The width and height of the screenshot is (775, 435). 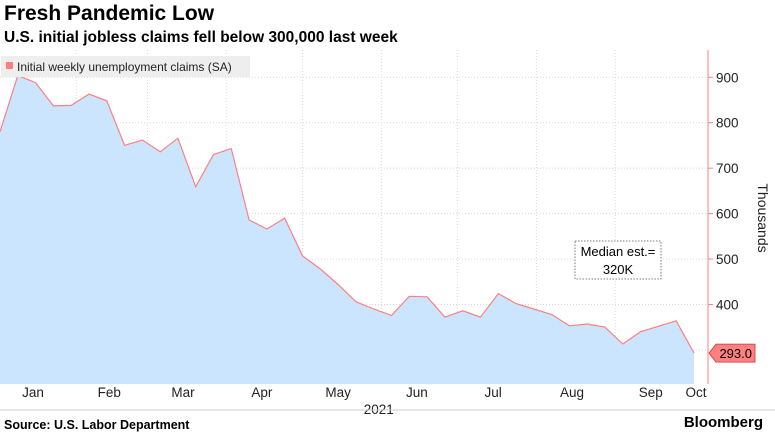 I want to click on legend: Initial weekly unemployment claims (SA), so click(x=125, y=66).